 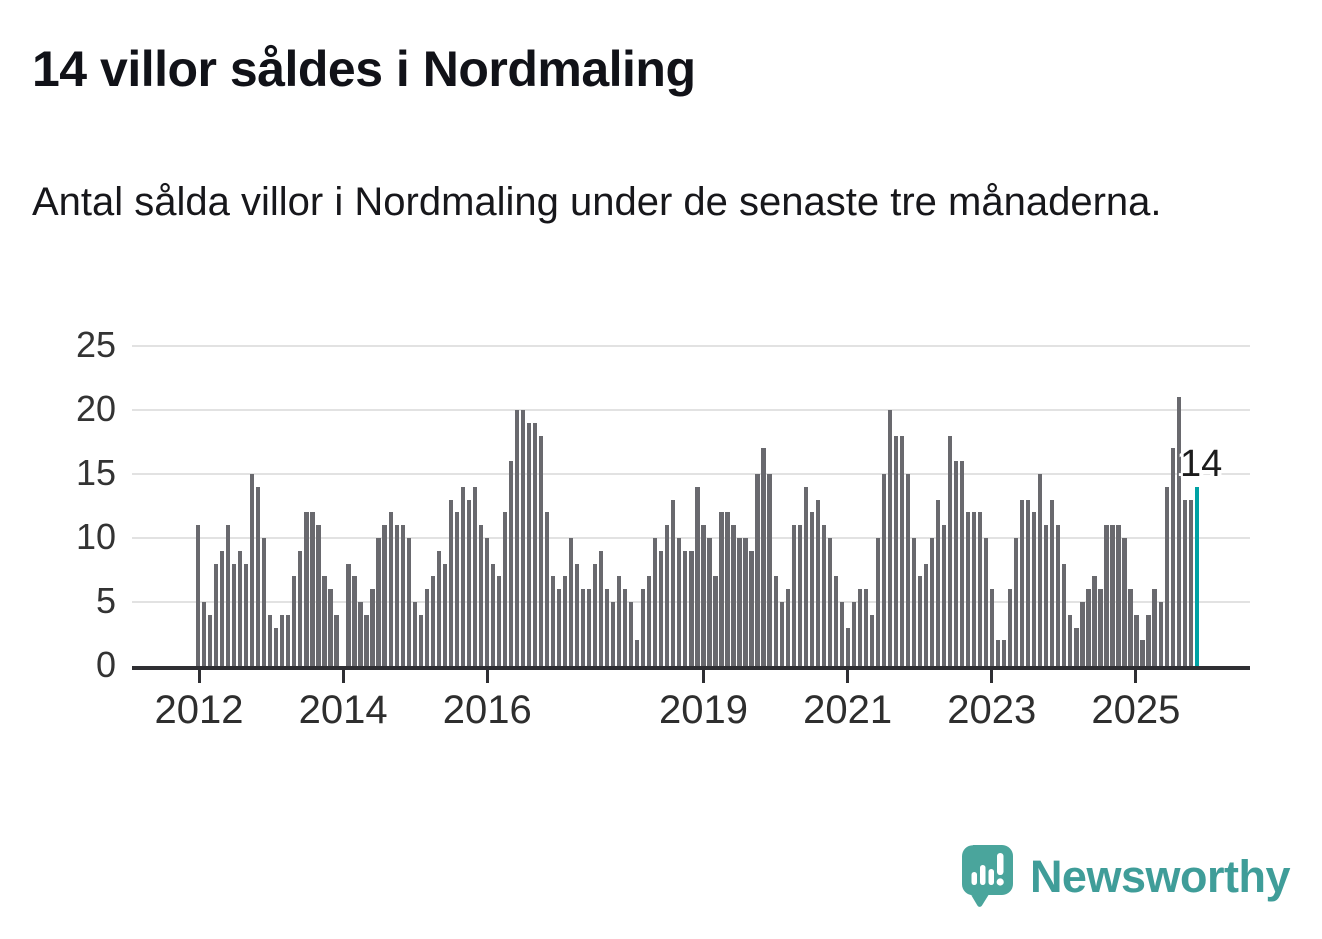 What do you see at coordinates (1160, 876) in the screenshot?
I see `newsworthy-logo-text: Newsworthy` at bounding box center [1160, 876].